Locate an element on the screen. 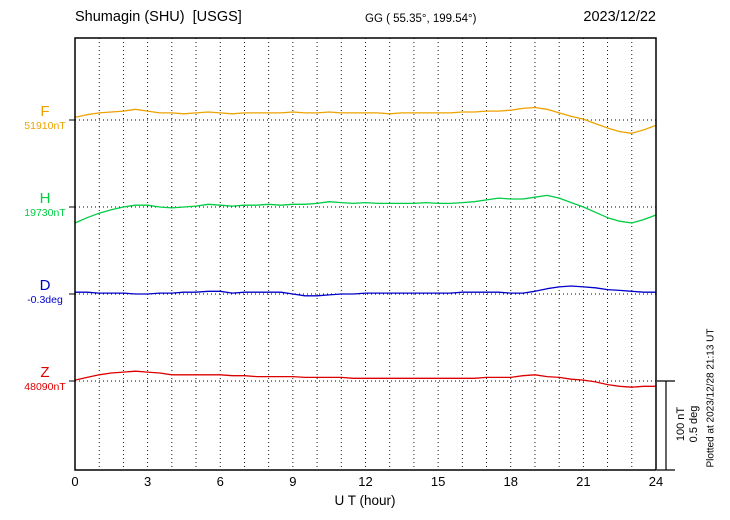 The height and width of the screenshot is (520, 730). channel-label-F: F 51910nT is located at coordinates (45, 118).